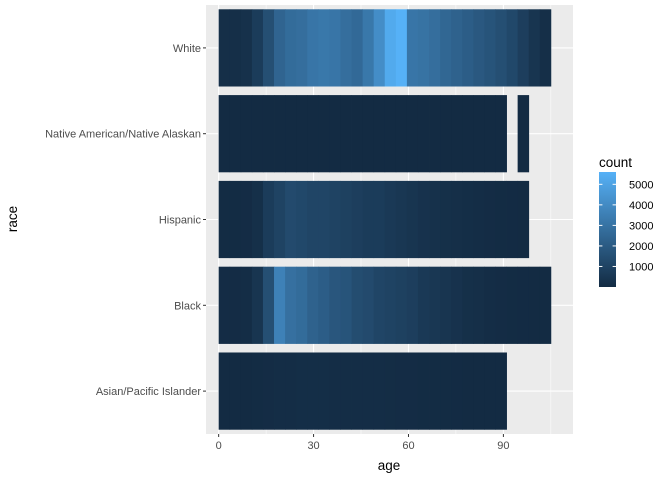 The width and height of the screenshot is (672, 480). Describe the element at coordinates (503, 446) in the screenshot. I see `x-tick-label: 90` at that location.